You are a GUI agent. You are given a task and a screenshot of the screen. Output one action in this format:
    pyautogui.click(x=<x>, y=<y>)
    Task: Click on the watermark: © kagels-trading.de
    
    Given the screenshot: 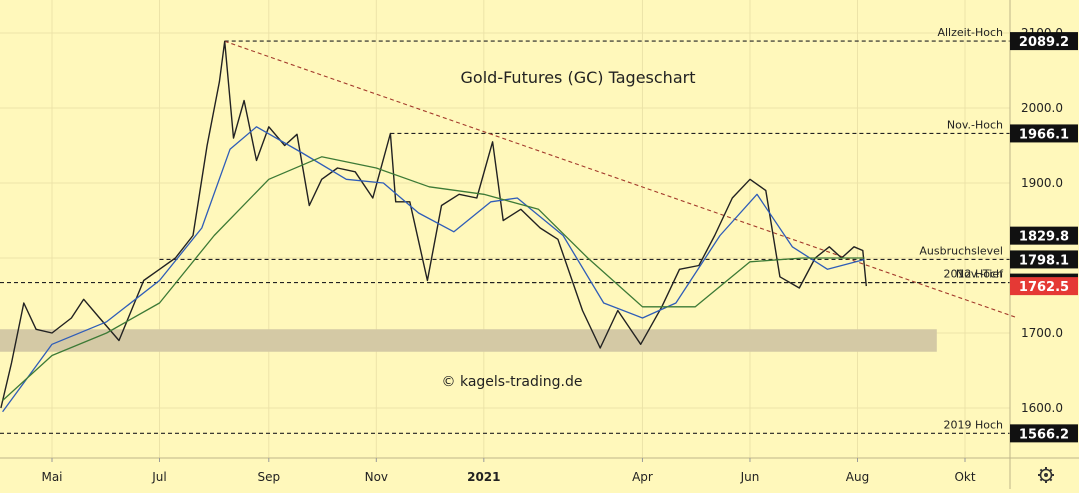 What is the action you would take?
    pyautogui.click(x=512, y=382)
    